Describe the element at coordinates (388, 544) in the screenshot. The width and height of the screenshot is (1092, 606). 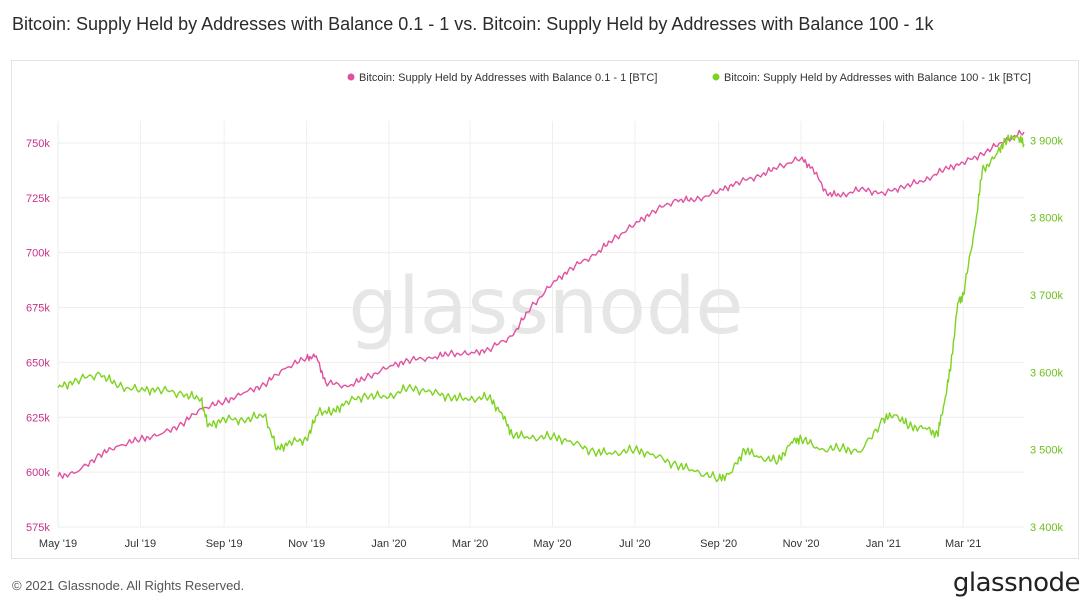
I see `x-tick-label: Jan '20` at that location.